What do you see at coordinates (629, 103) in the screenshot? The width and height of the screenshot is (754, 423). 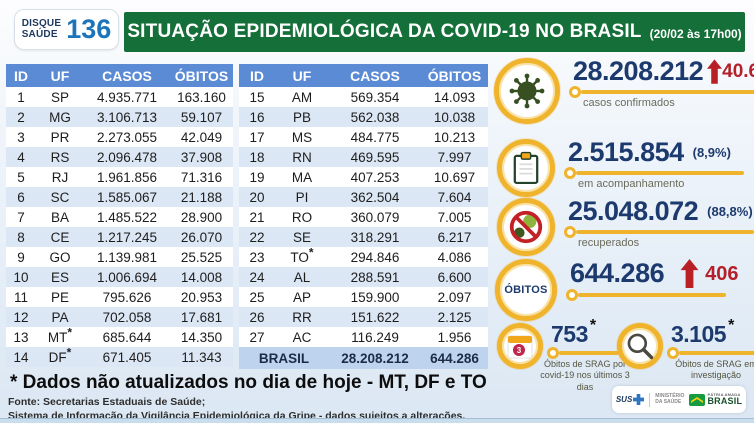 I see `confirmed-label: casos confirmados` at bounding box center [629, 103].